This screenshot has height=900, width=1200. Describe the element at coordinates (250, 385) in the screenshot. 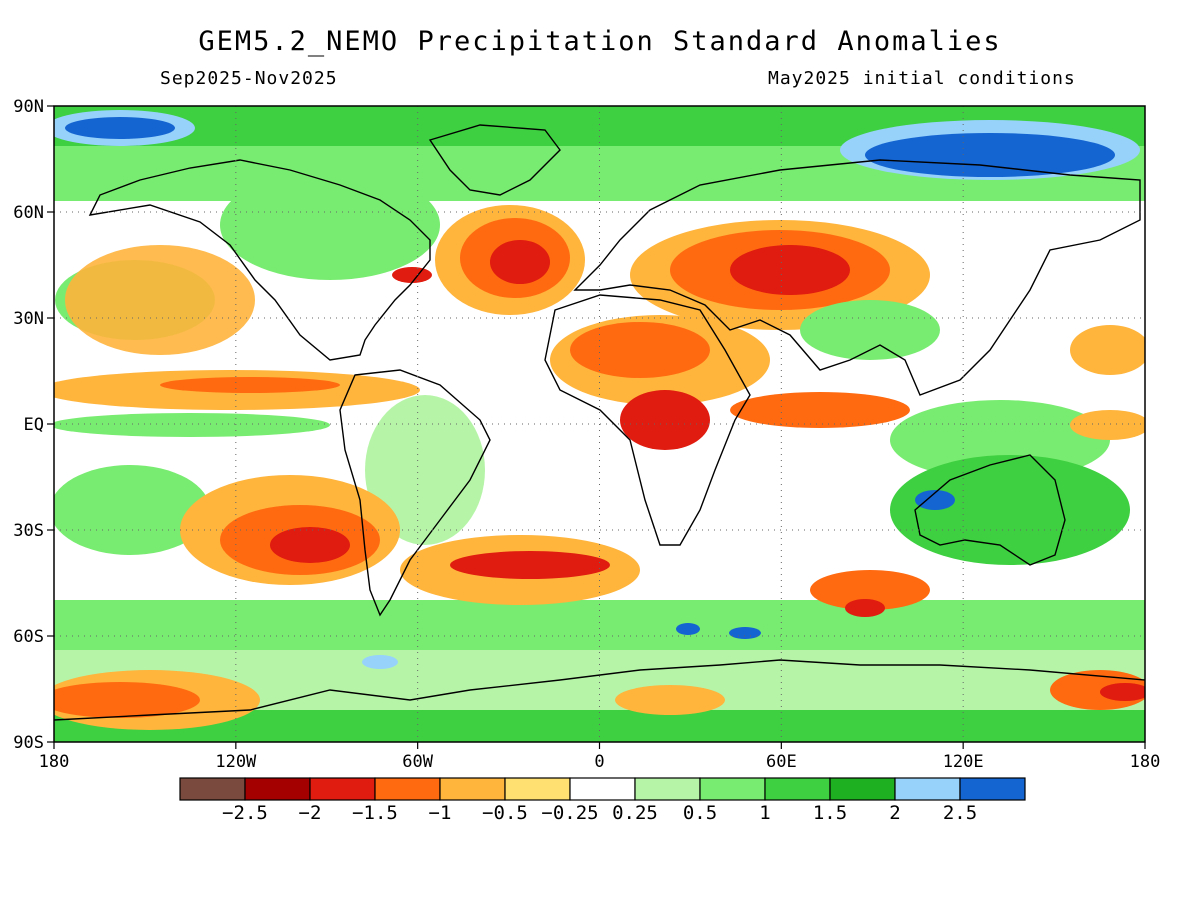

I see `tropical-pacific-dry-core` at that location.